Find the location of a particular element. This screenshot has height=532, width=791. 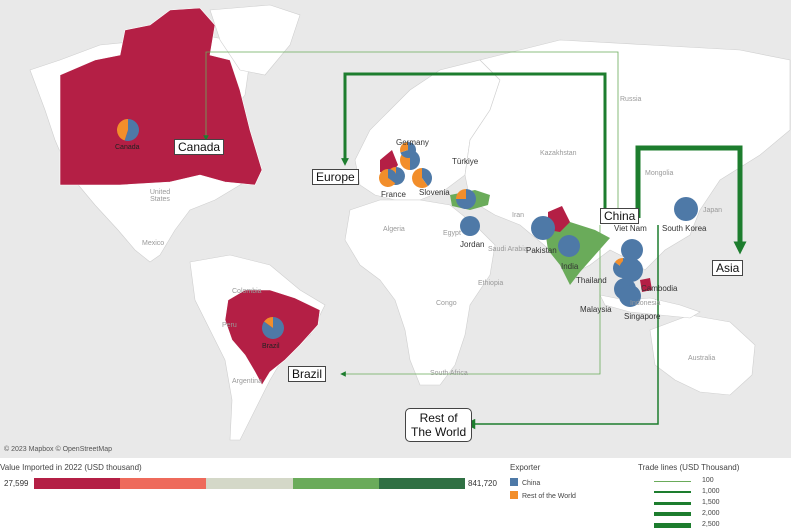

region-brazil: Brazil is located at coordinates (307, 374).